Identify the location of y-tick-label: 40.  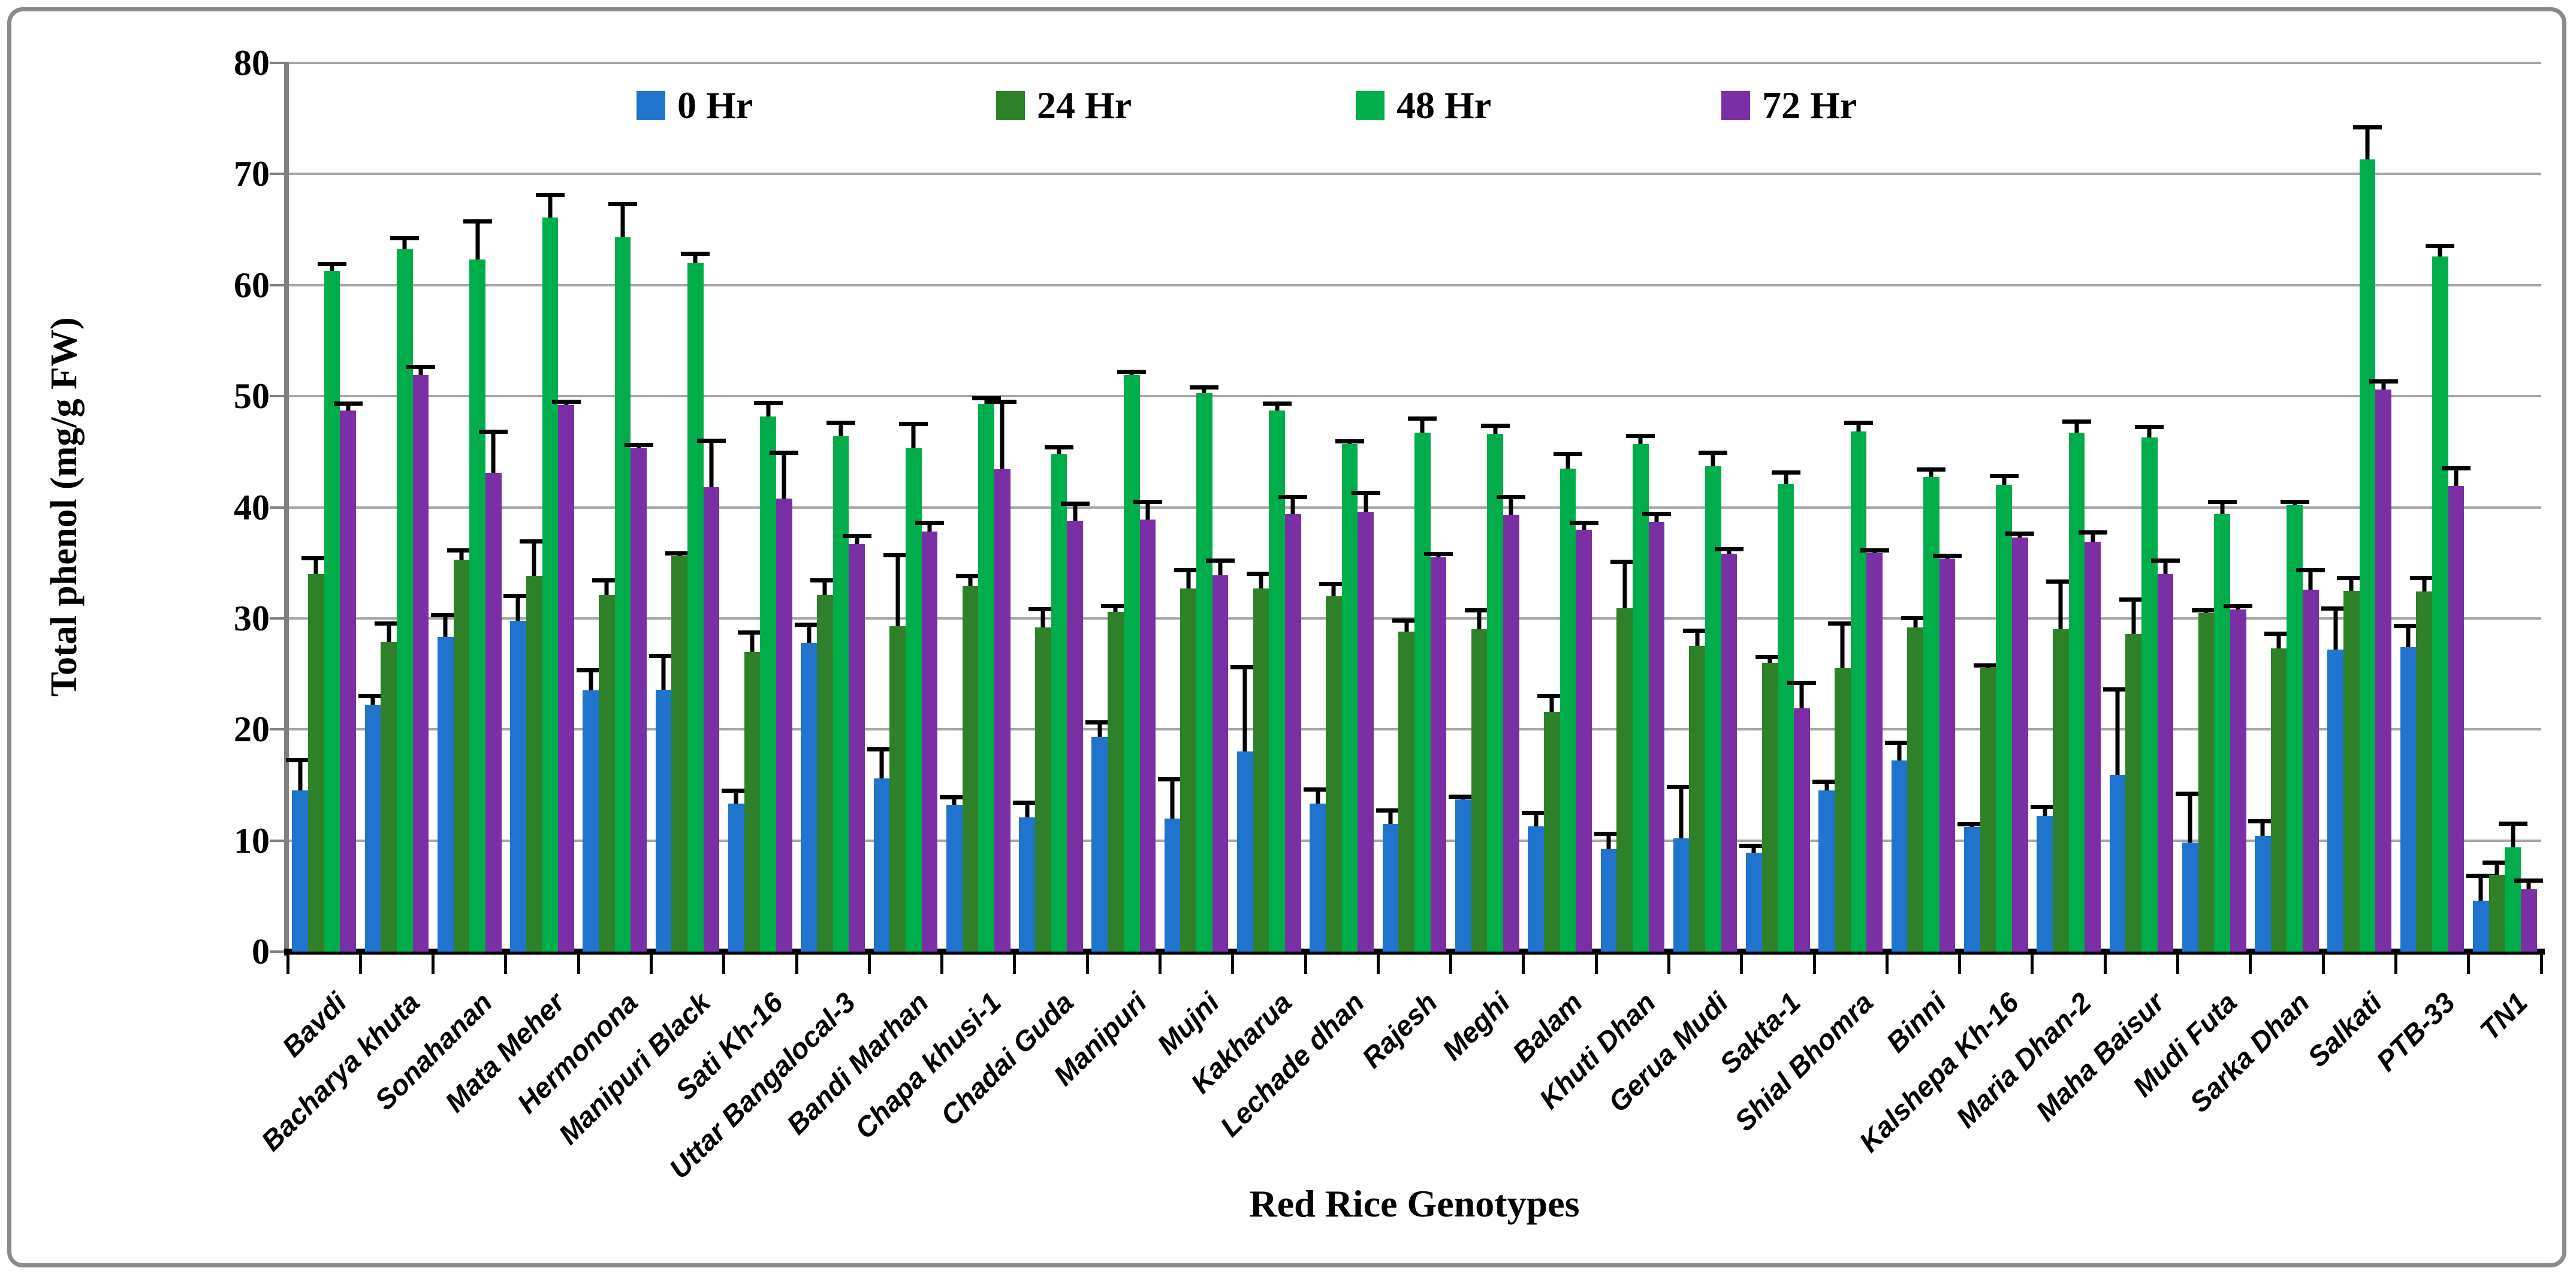
(252, 507).